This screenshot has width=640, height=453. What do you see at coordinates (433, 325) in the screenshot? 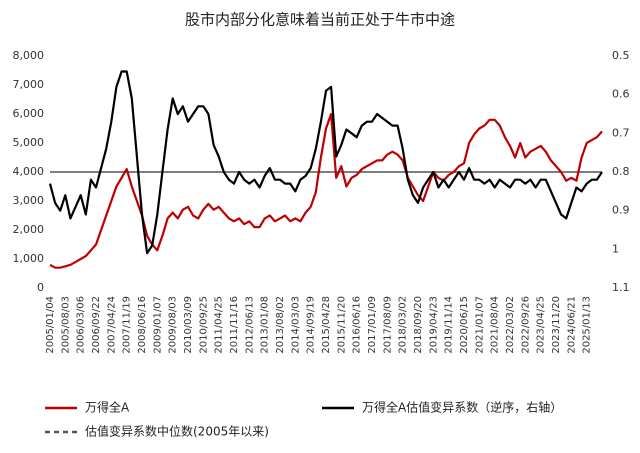
I see `x-tick-label: 2019/04/23` at bounding box center [433, 325].